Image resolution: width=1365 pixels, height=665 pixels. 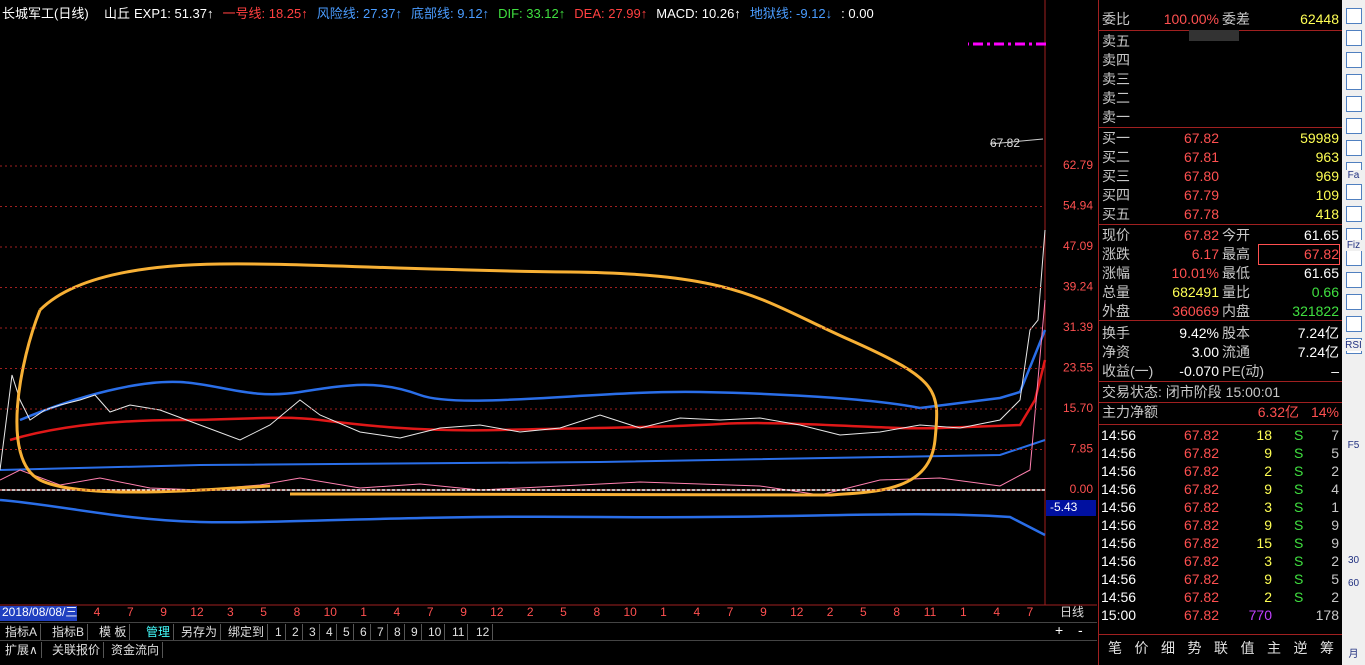 I want to click on side-label: Fiz, so click(x=1353, y=245).